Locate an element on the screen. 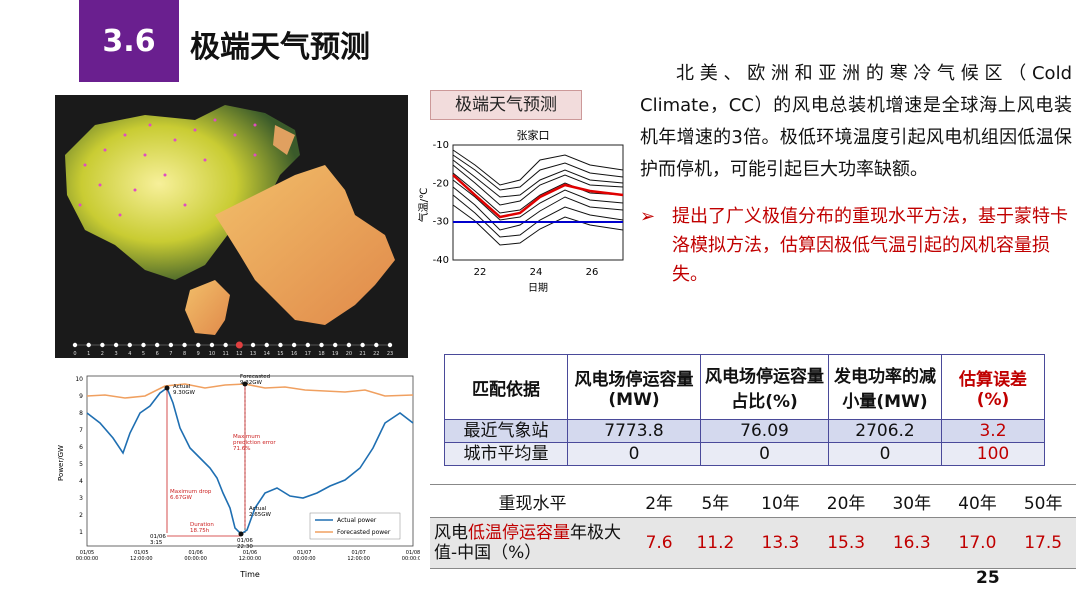  timeline-label: 22 is located at coordinates (376, 354).